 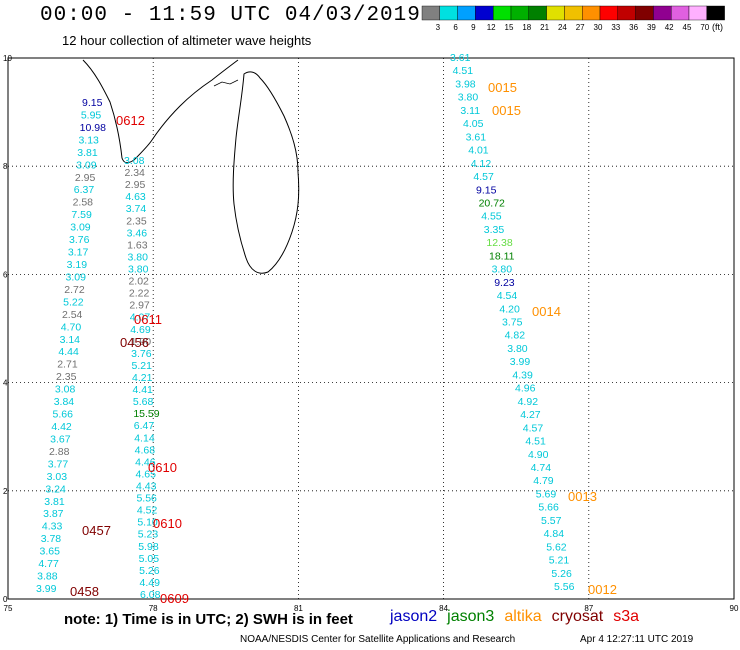 What do you see at coordinates (141, 342) in the screenshot?
I see `wave-height-value: 1.90` at bounding box center [141, 342].